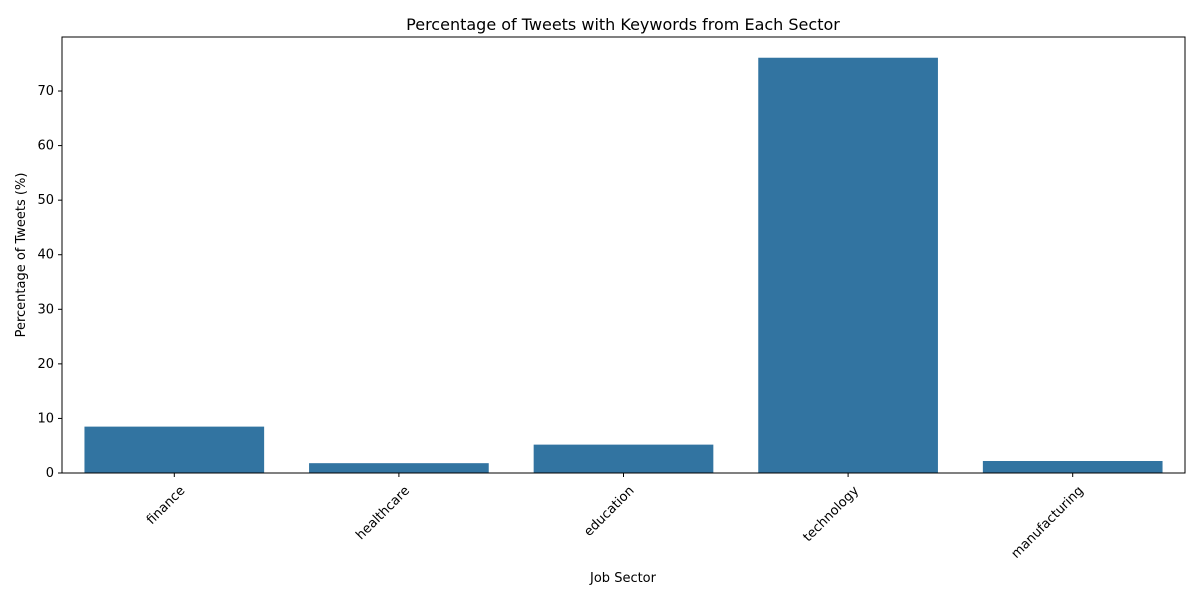  What do you see at coordinates (399, 468) in the screenshot?
I see `bar-healthcare` at bounding box center [399, 468].